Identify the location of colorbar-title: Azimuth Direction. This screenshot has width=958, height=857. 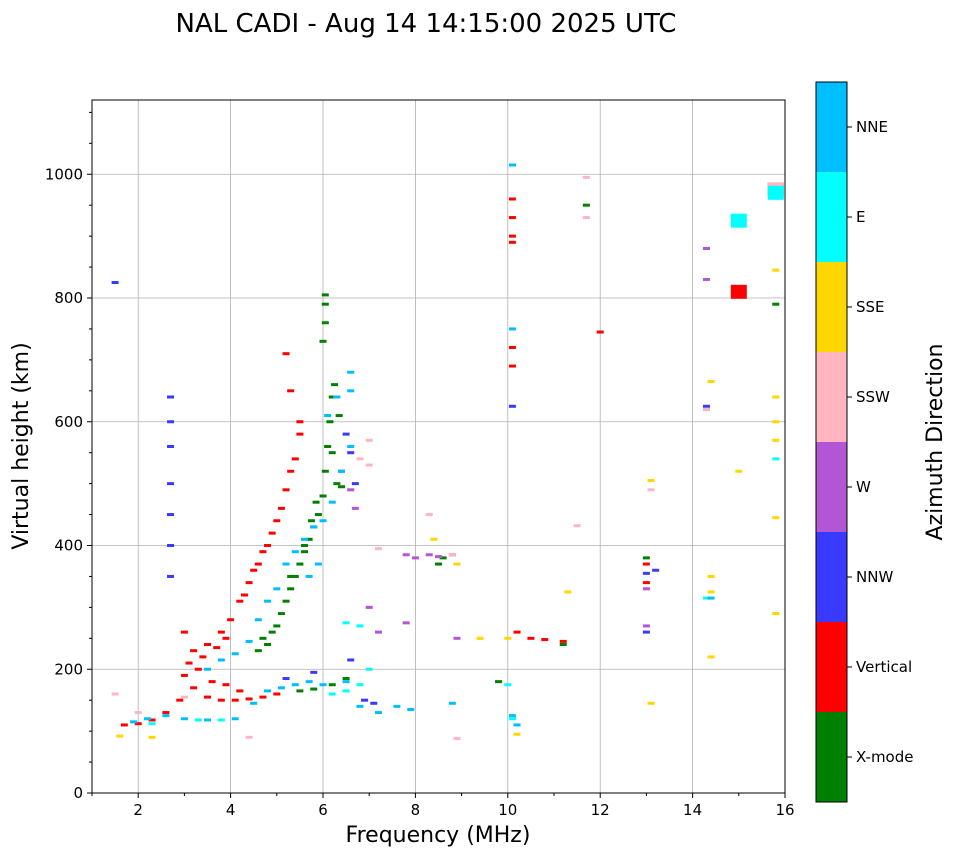
(935, 441).